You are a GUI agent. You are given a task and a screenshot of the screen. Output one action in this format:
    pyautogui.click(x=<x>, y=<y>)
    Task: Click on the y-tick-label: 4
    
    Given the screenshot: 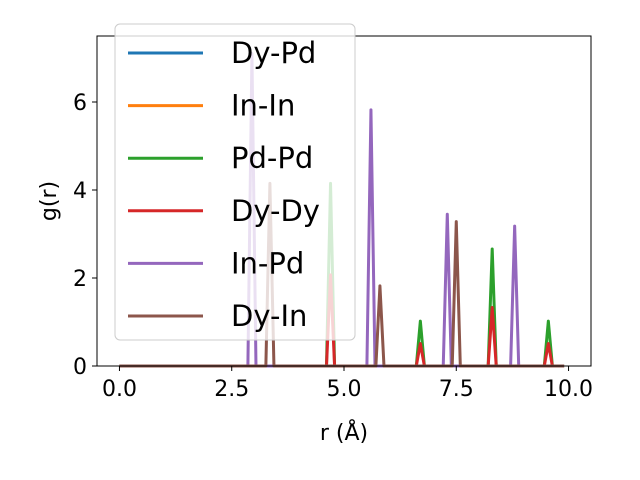 What is the action you would take?
    pyautogui.click(x=80, y=191)
    